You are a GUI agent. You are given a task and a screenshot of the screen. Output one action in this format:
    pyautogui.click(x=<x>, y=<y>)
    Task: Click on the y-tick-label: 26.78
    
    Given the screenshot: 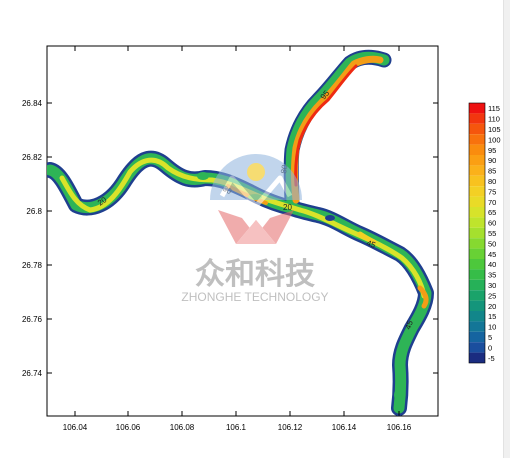 What is the action you would take?
    pyautogui.click(x=32, y=265)
    